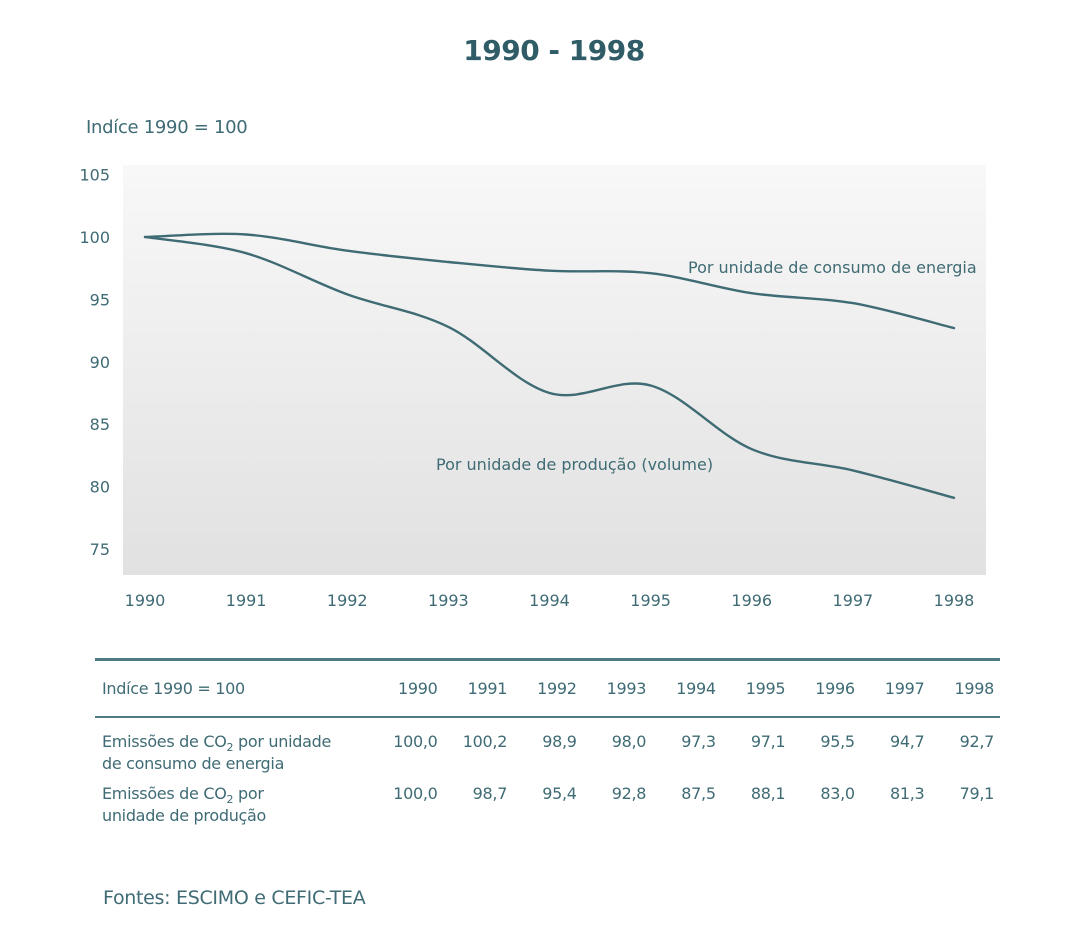 The height and width of the screenshot is (946, 1080). I want to click on table-cell: 94,7, so click(907, 741).